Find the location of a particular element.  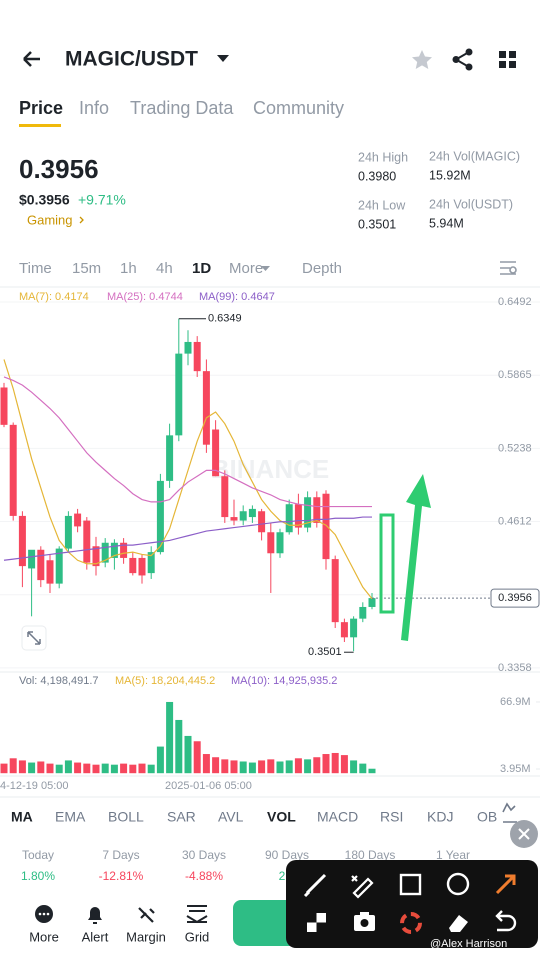

indicator: MACD is located at coordinates (337, 817).